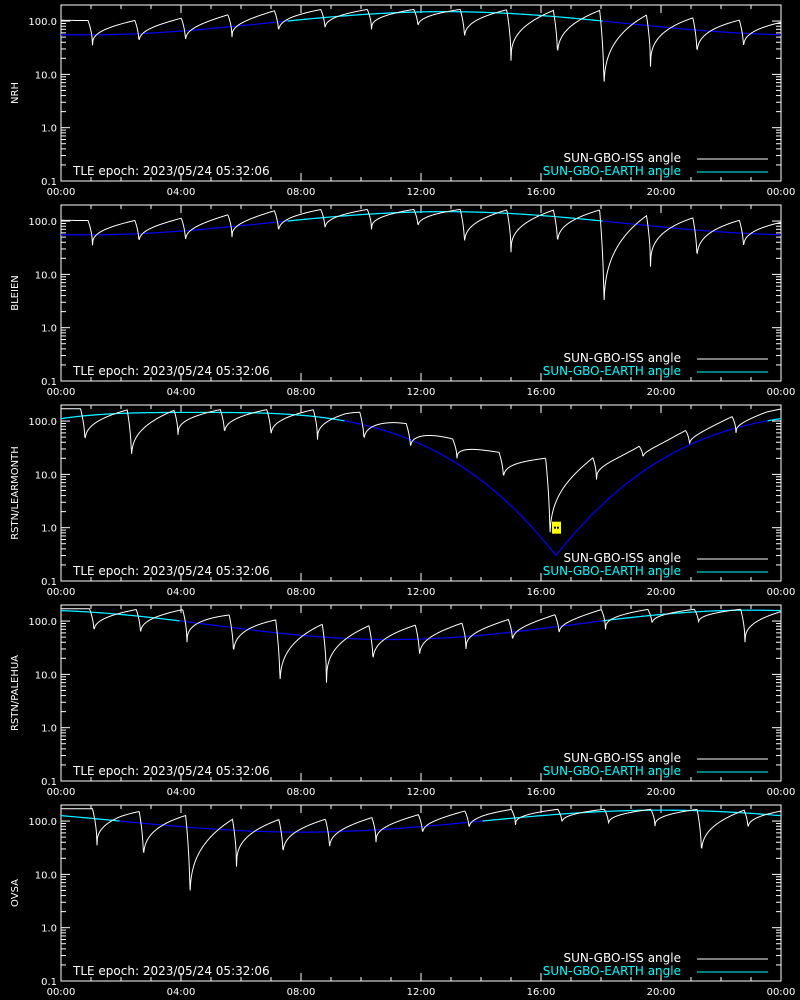  What do you see at coordinates (15, 93) in the screenshot?
I see `y-axis-label: NRH` at bounding box center [15, 93].